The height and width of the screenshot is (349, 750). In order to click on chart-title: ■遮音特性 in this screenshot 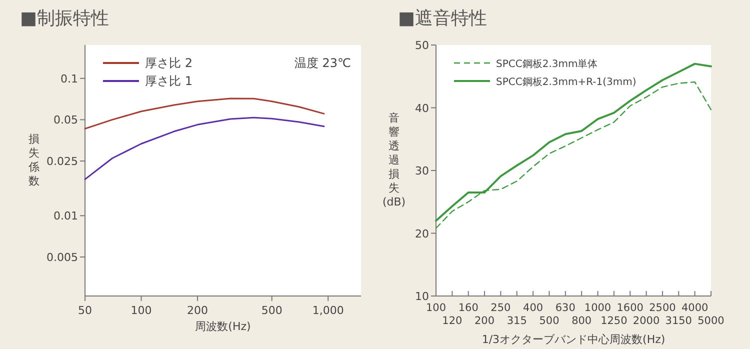, I will do `click(443, 18)`.